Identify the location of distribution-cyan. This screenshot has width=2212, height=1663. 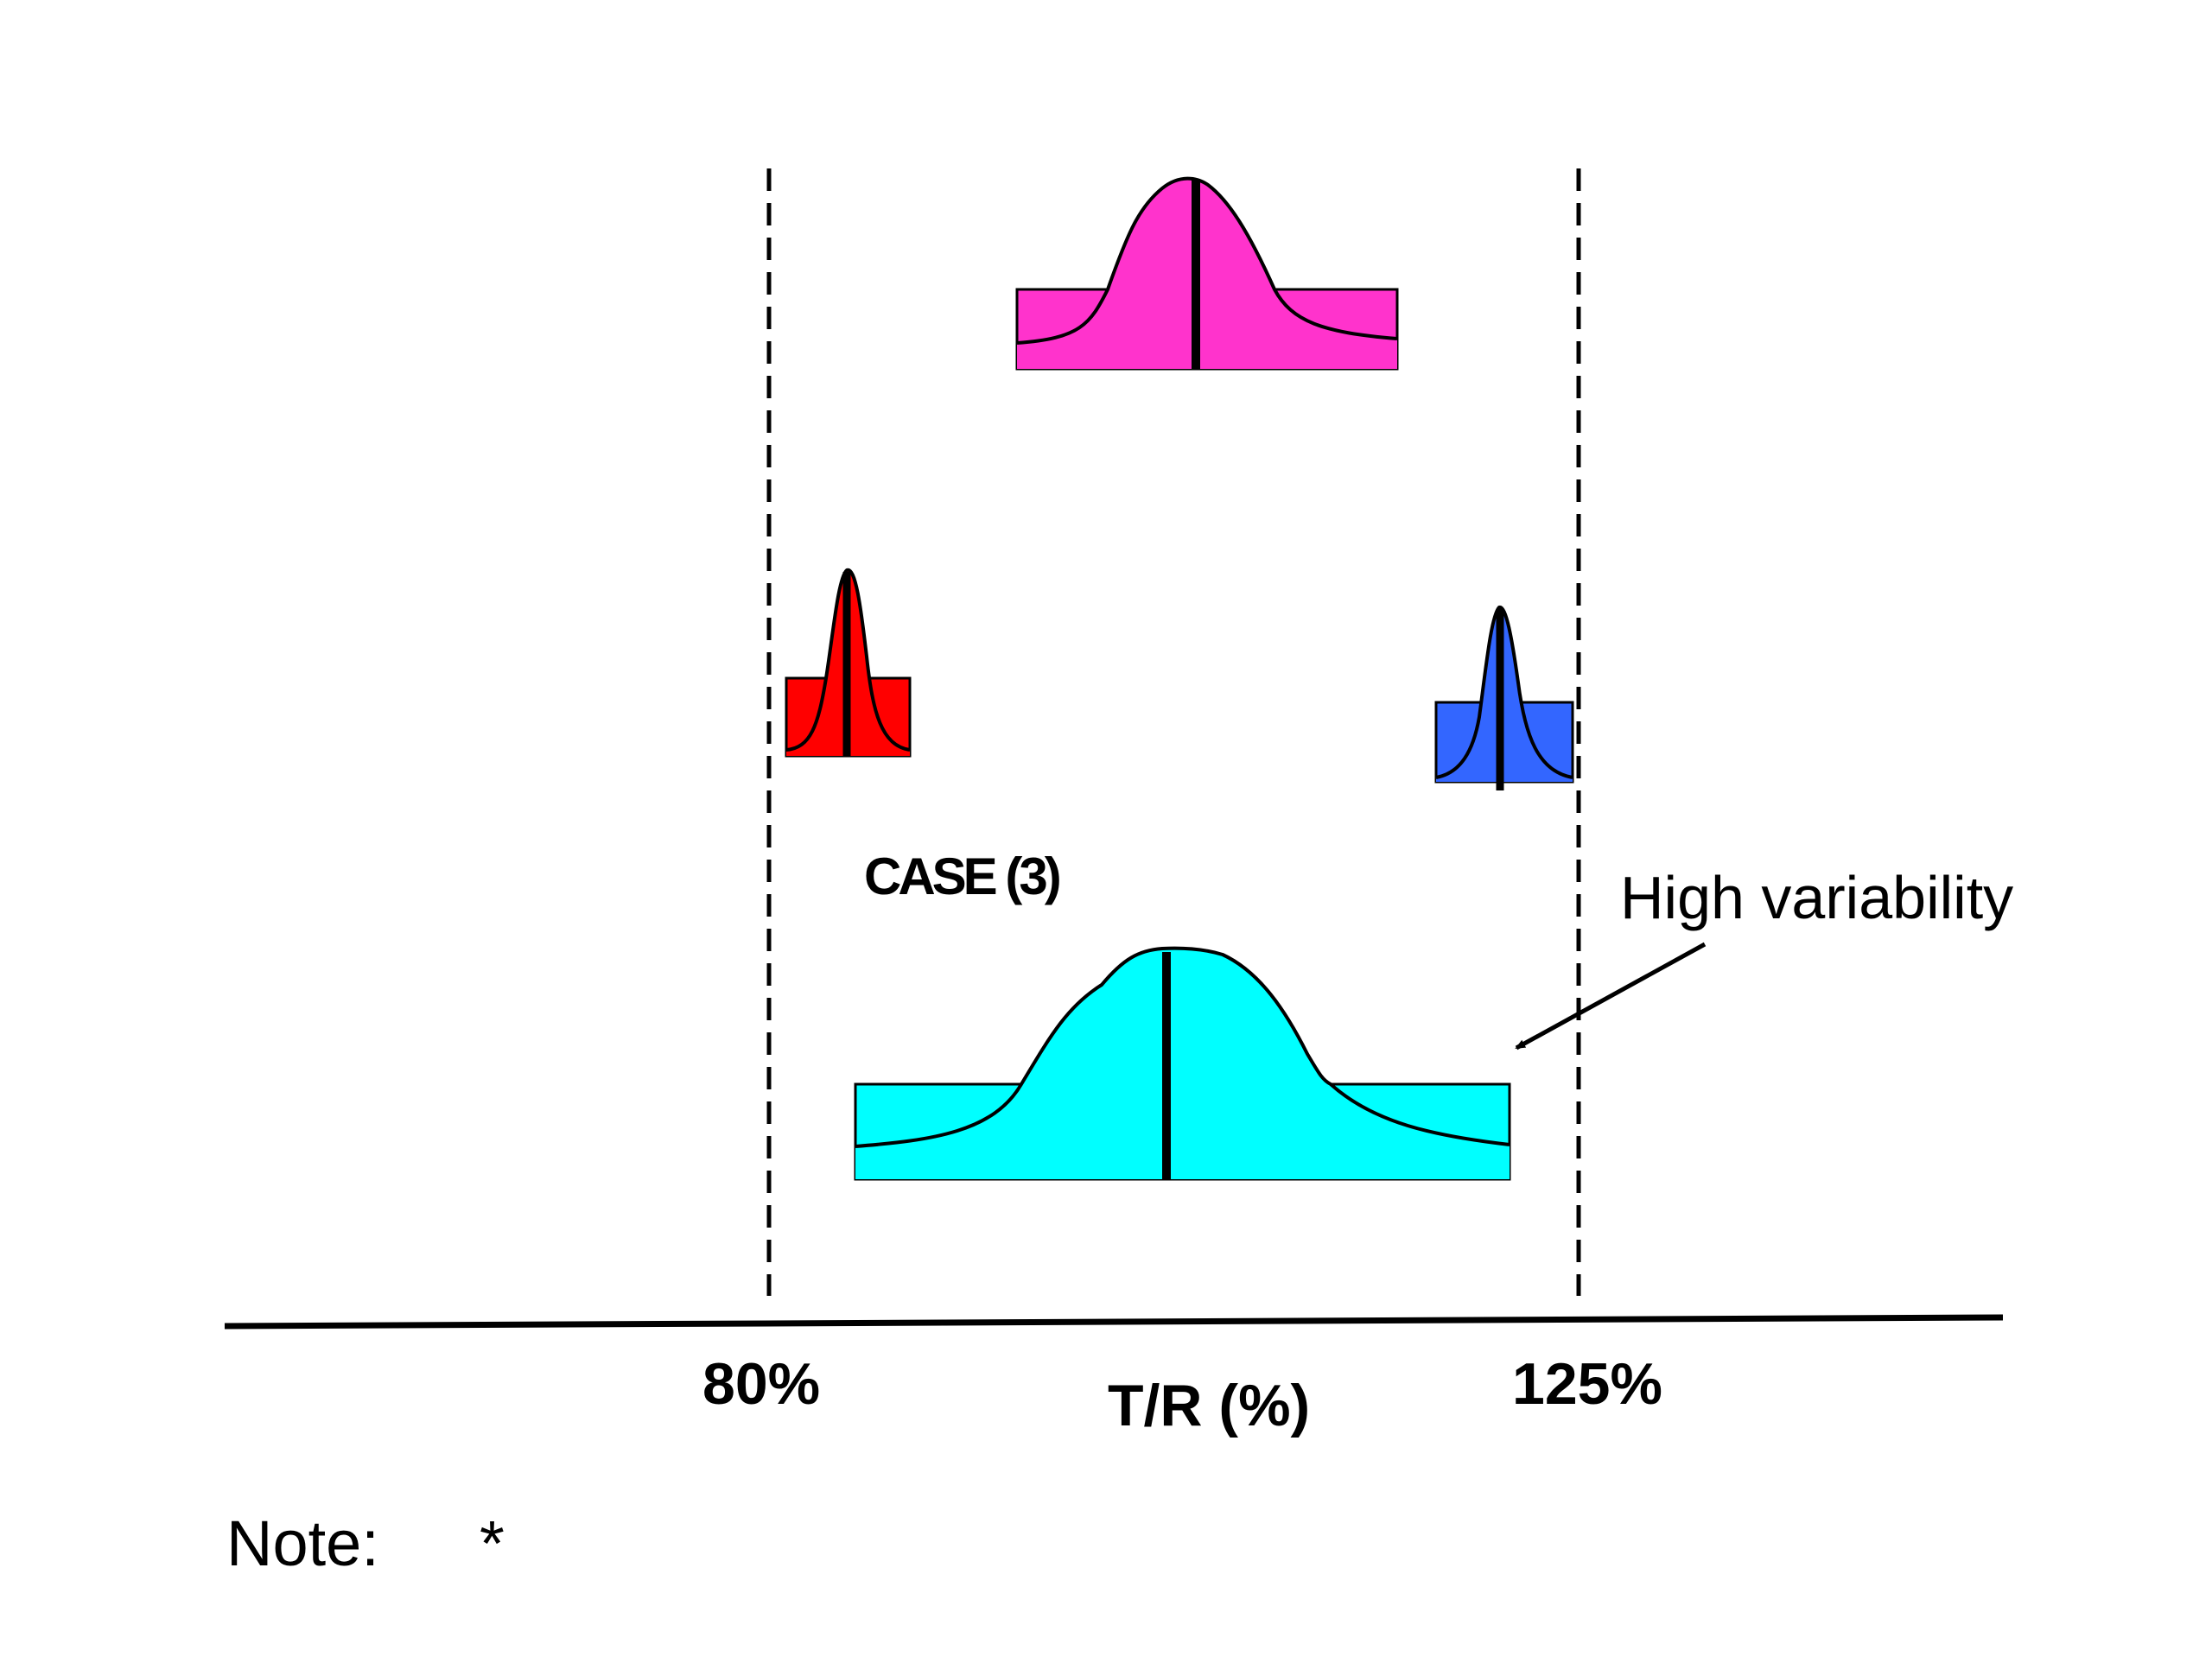
(1182, 1064).